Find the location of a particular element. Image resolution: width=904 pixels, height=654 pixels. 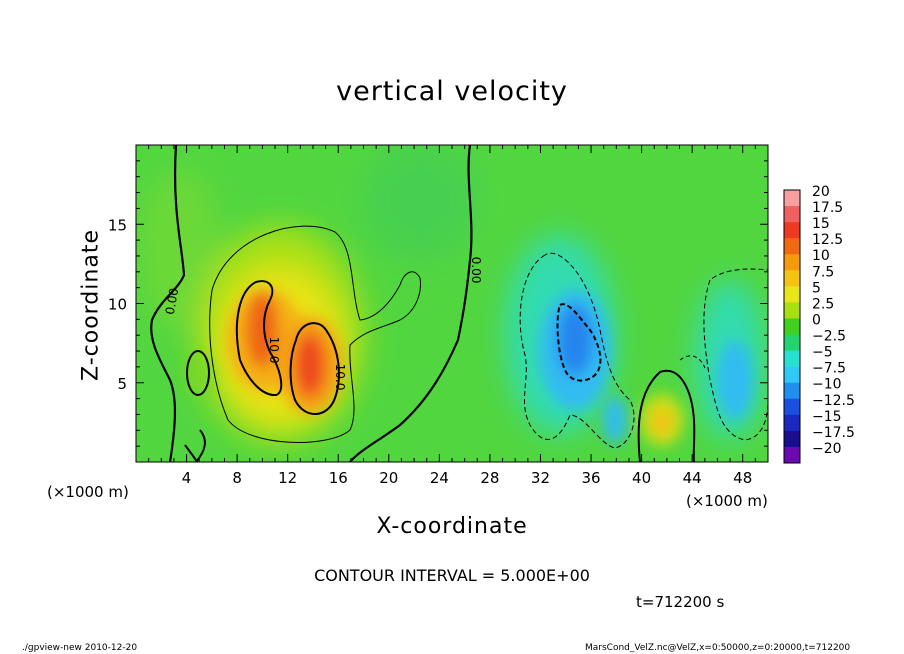

x-tick-label: 4 is located at coordinates (187, 478).